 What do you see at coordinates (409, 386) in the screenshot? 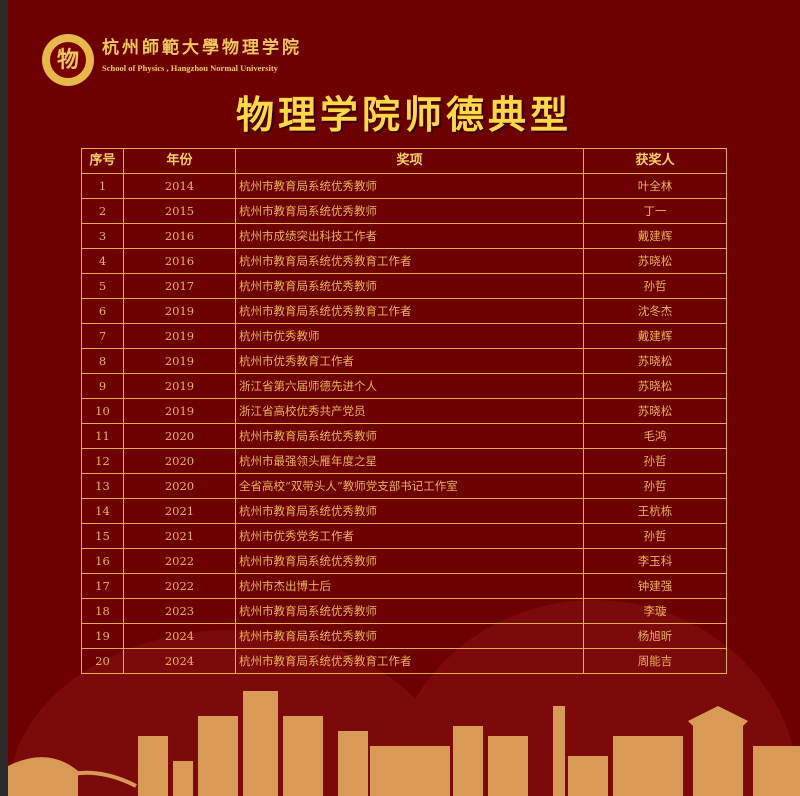
I see `cell-award: 浙江省第六届师德先进个人` at bounding box center [409, 386].